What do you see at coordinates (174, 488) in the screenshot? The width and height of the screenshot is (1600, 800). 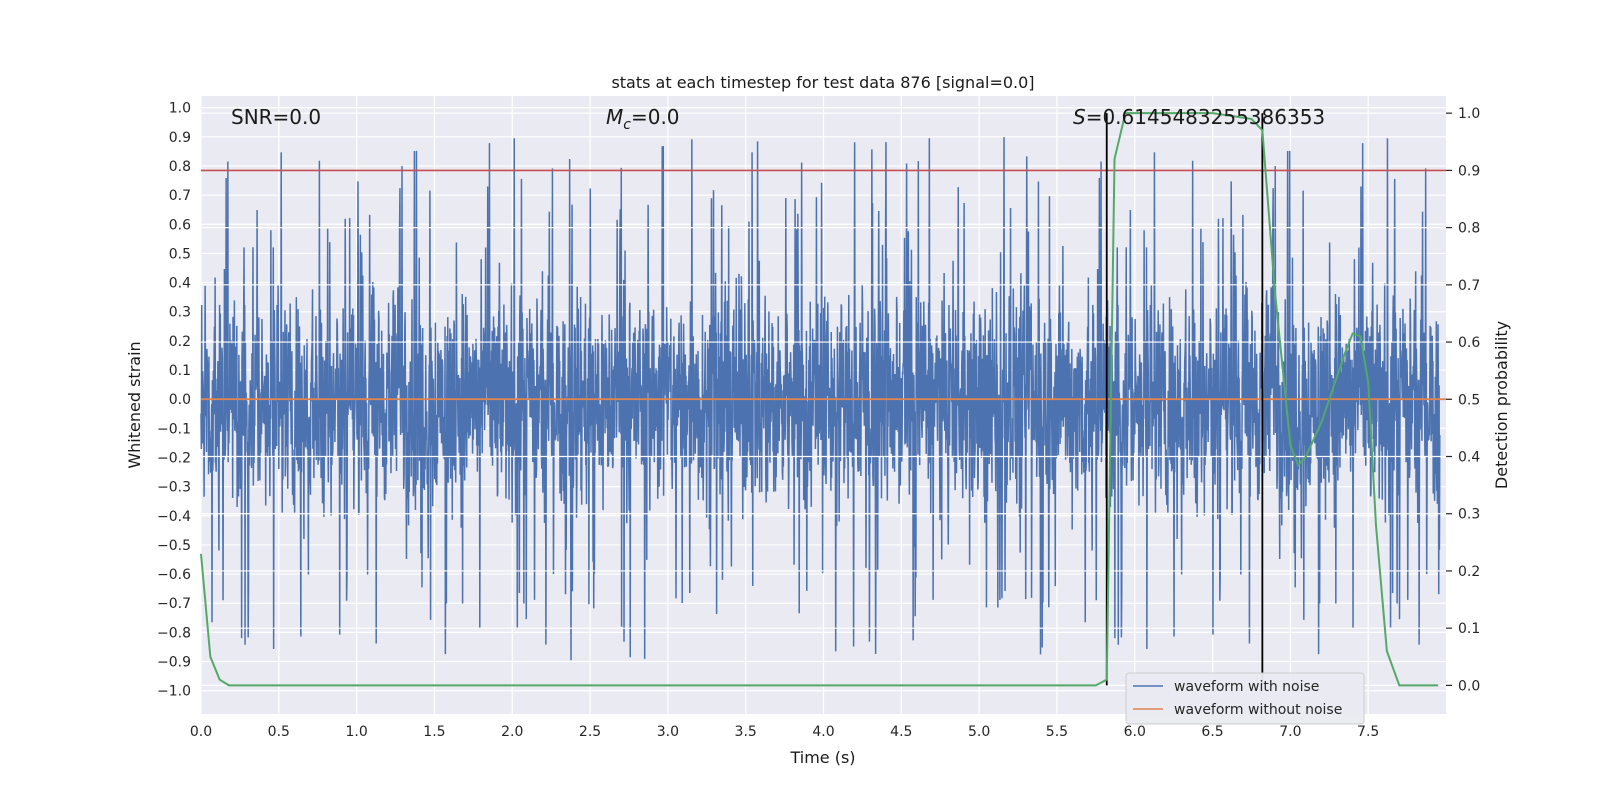 I see `y-left-tick-label-13: −0.3` at bounding box center [174, 488].